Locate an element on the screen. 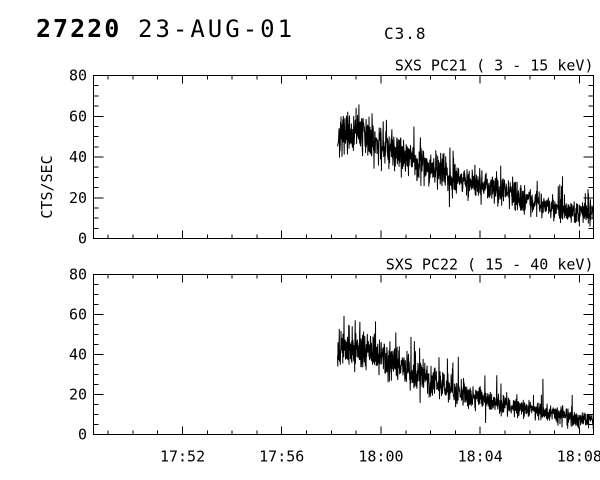 The height and width of the screenshot is (480, 600). panel-pc22-xtick-label: 18:04 is located at coordinates (480, 457).